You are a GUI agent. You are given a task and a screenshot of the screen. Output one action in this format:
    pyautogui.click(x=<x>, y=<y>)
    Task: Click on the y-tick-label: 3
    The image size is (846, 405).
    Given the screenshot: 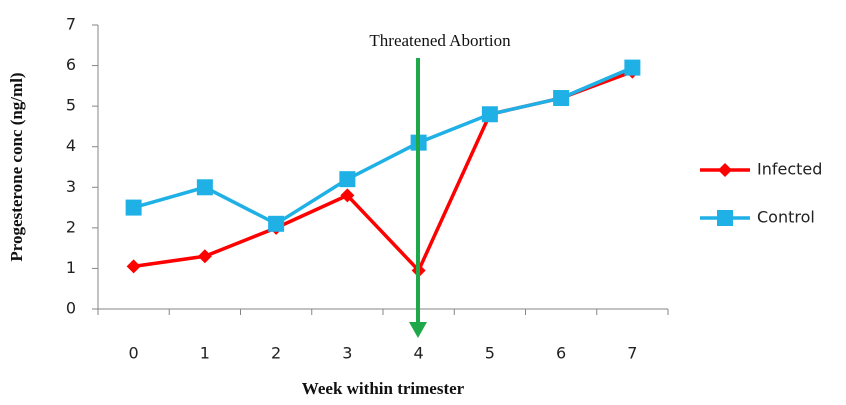 What is the action you would take?
    pyautogui.click(x=71, y=186)
    